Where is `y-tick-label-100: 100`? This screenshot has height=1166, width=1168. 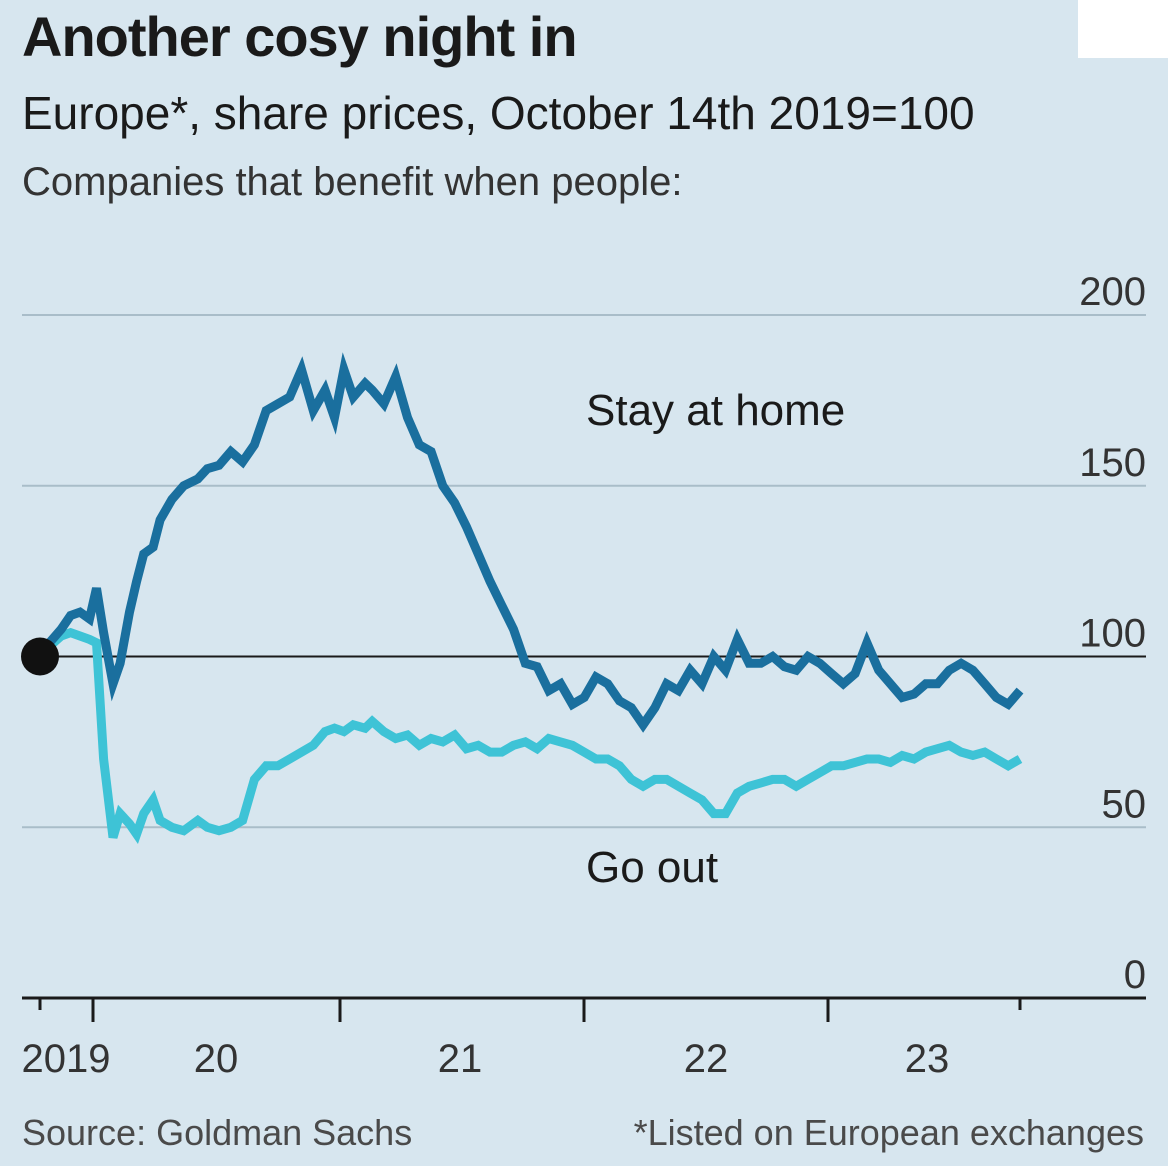
y-tick-label-100: 100 is located at coordinates (1112, 634).